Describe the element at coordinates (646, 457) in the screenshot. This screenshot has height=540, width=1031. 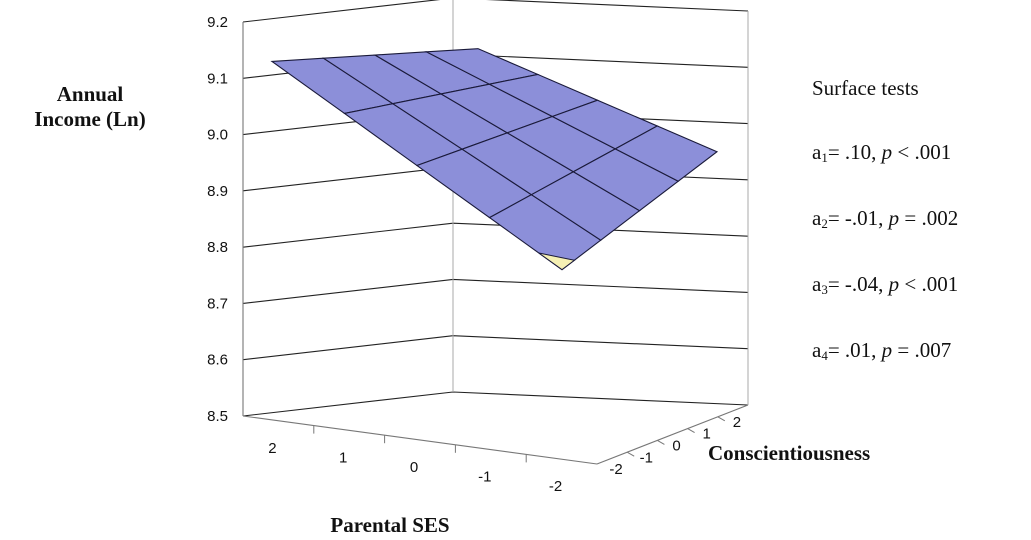
I see `y-tick-label: -1` at that location.